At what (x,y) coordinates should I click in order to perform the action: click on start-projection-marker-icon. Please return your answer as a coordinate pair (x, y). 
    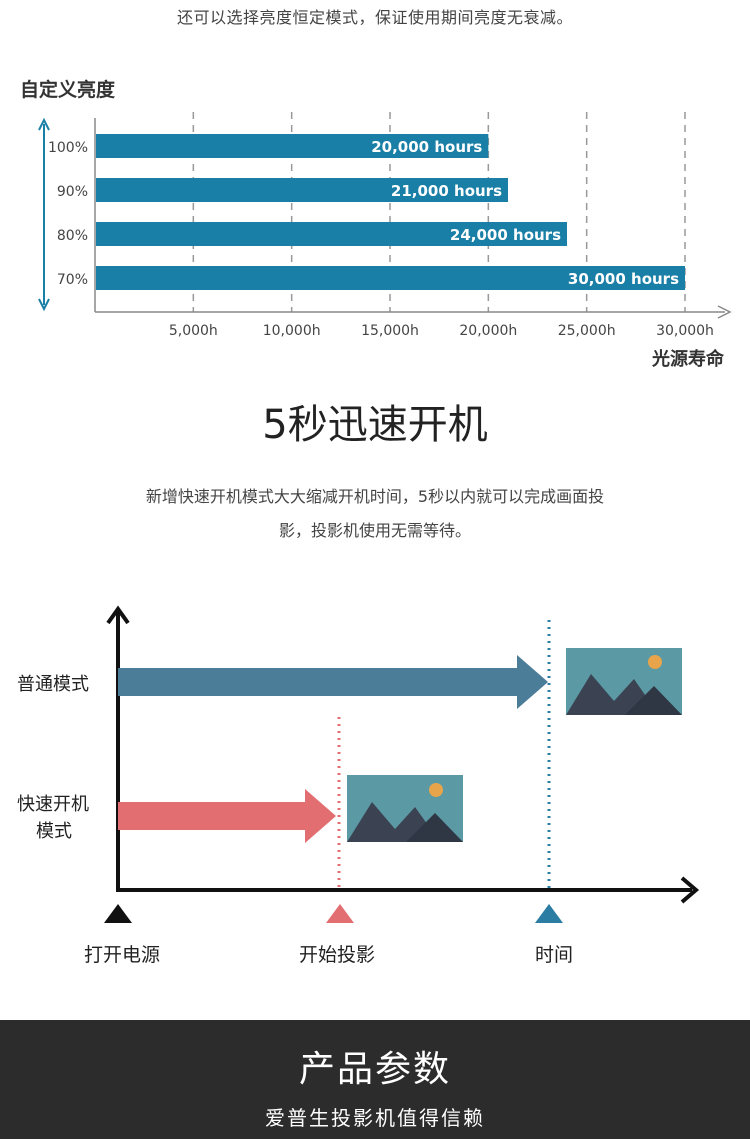
    Looking at the image, I should click on (340, 913).